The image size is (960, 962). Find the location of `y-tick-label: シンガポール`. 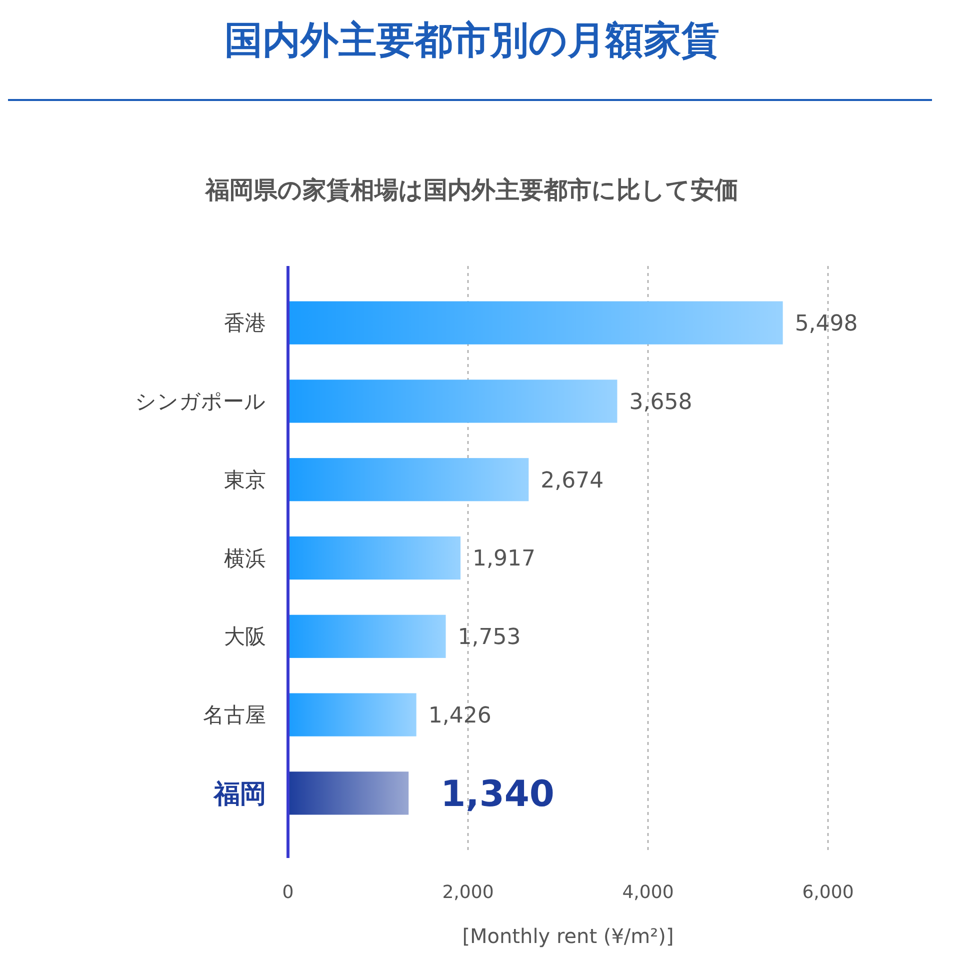

y-tick-label: シンガポール is located at coordinates (200, 402).